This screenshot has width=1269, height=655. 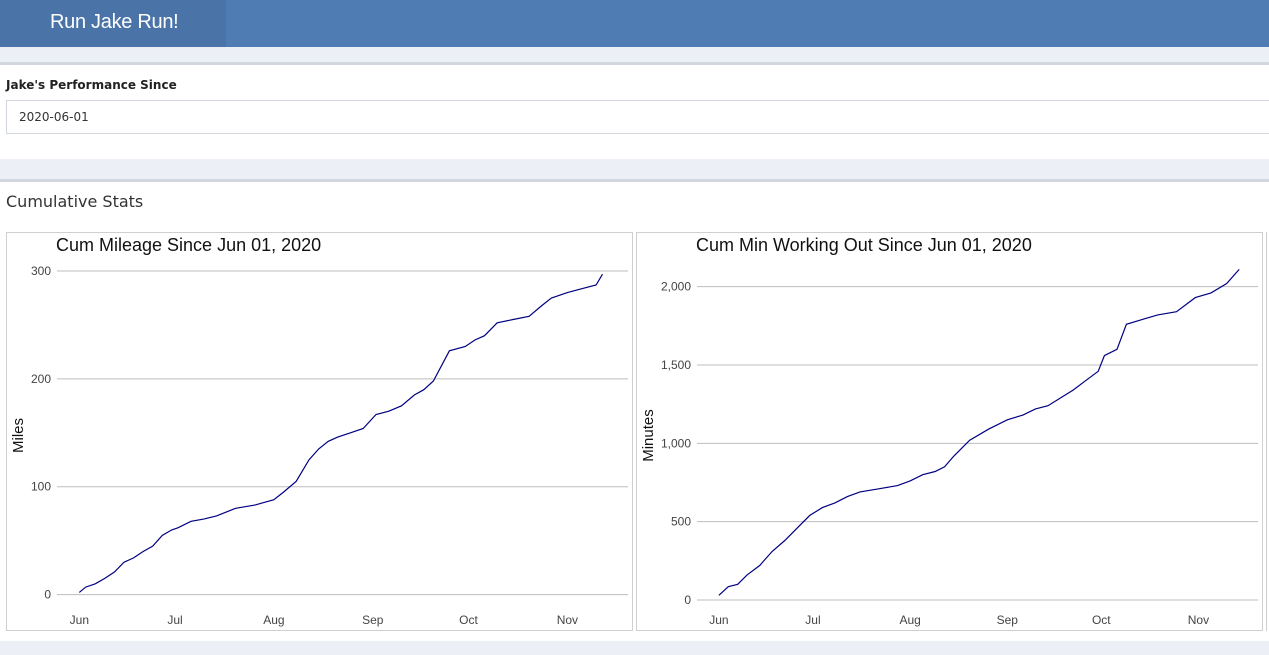 What do you see at coordinates (188, 245) in the screenshot?
I see `chart-title: Cum Mileage Since Jun 01, 2020` at bounding box center [188, 245].